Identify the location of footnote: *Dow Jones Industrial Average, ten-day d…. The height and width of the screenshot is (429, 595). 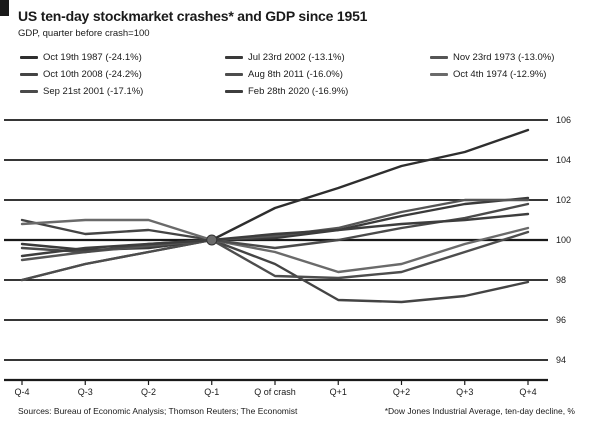
(479, 411).